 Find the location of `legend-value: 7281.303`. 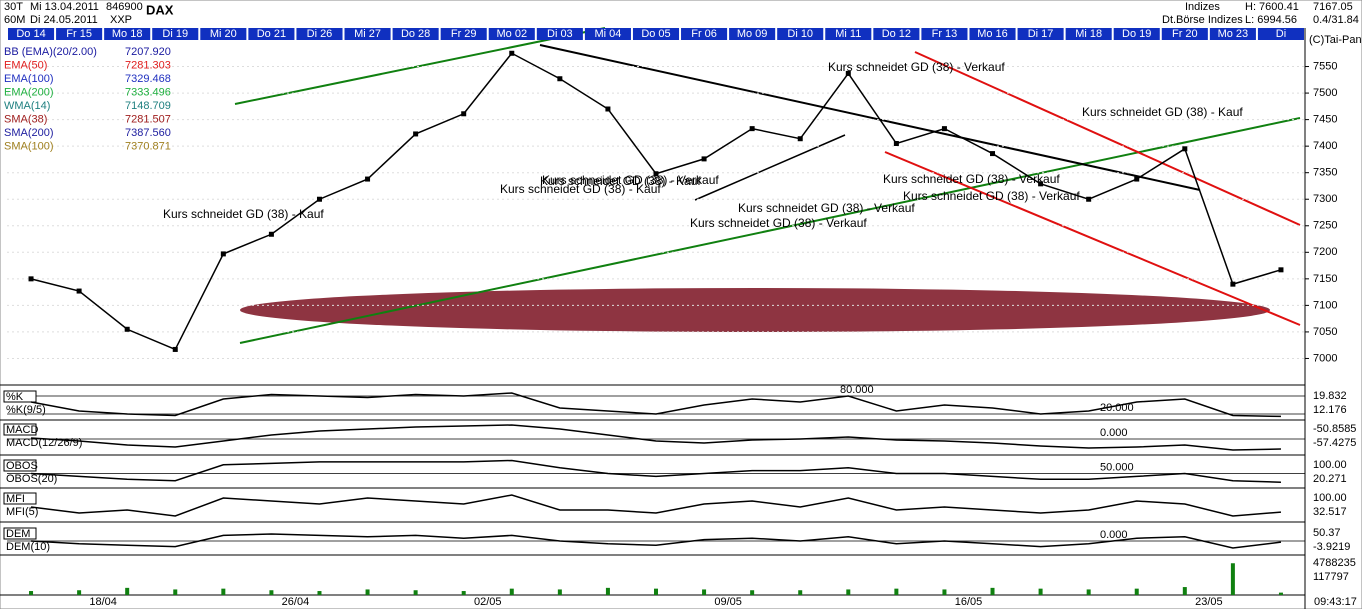

legend-value: 7281.303 is located at coordinates (148, 65).